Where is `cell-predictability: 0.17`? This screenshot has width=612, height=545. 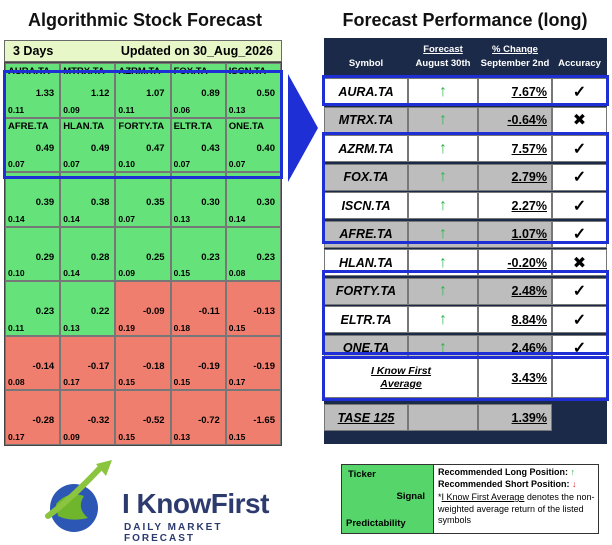
cell-predictability: 0.17 is located at coordinates (16, 437).